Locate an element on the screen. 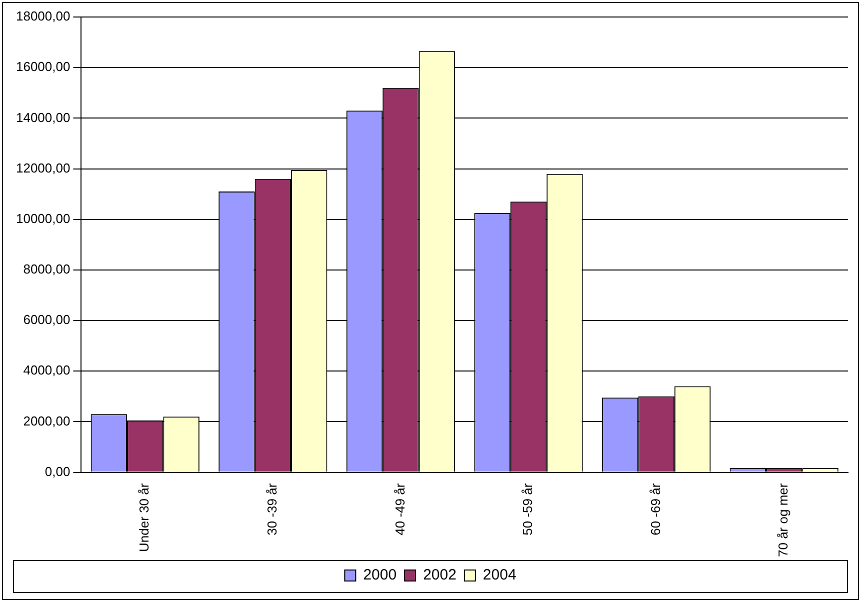  x-tick-label: 50 -59 år is located at coordinates (528, 509).